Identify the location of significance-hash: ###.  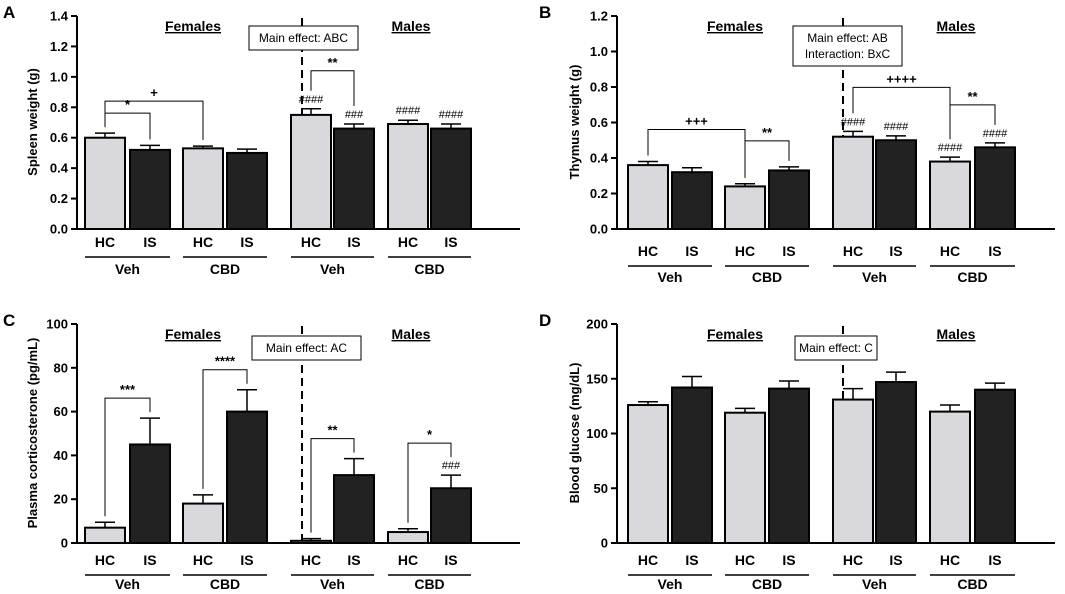
(354, 115).